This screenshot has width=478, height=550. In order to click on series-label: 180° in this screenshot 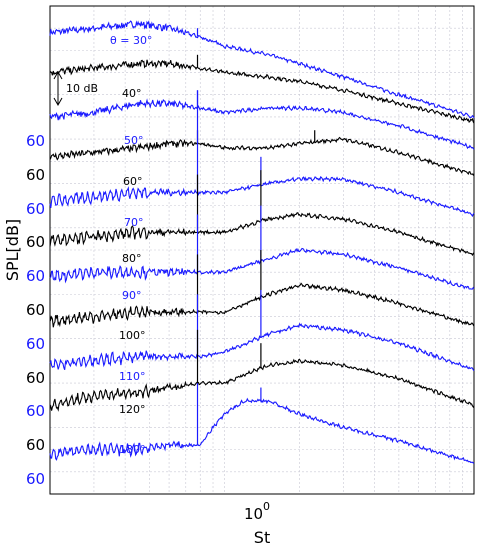, I will do `click(132, 449)`.